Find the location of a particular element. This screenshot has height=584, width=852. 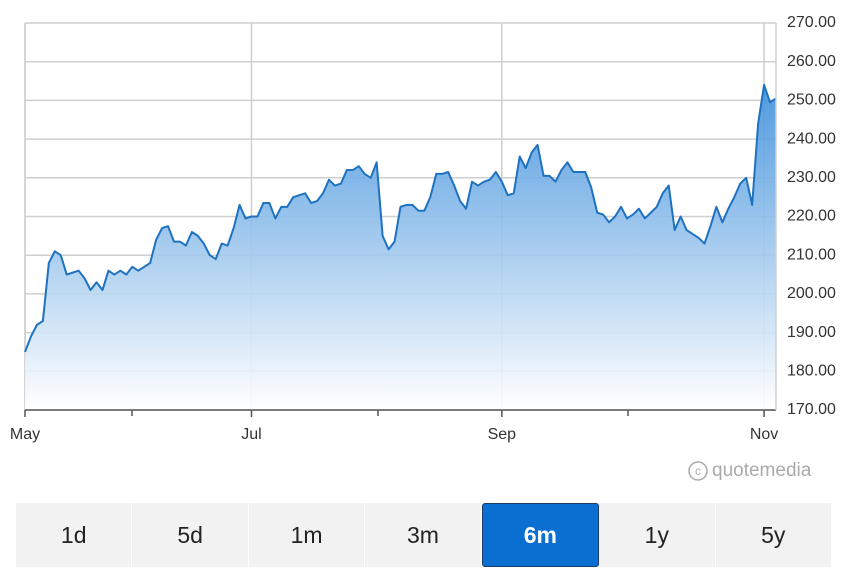

y-tick-label: 250.00 is located at coordinates (811, 100).